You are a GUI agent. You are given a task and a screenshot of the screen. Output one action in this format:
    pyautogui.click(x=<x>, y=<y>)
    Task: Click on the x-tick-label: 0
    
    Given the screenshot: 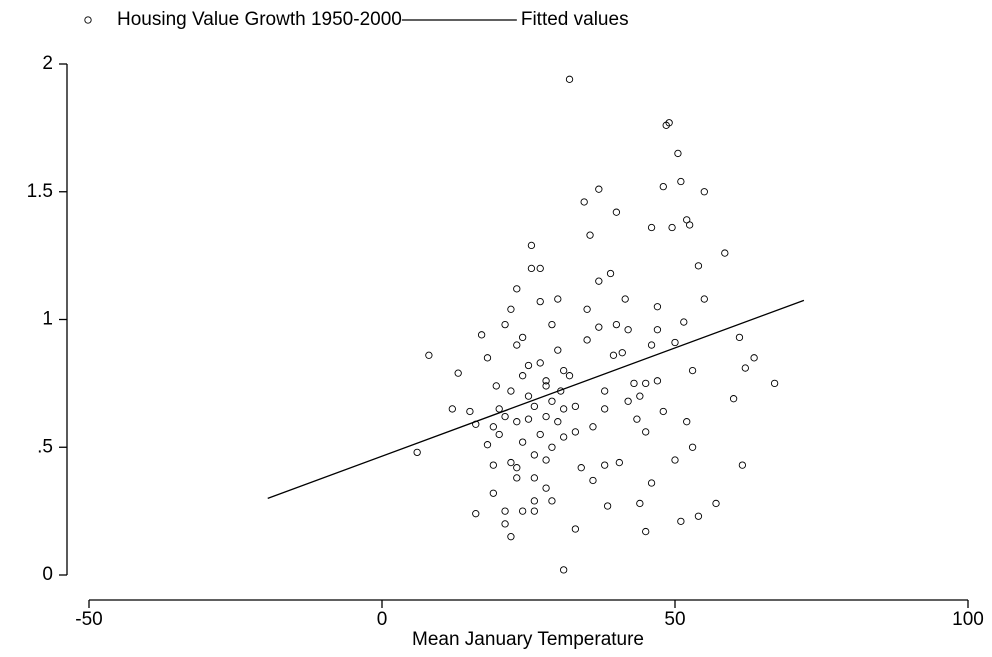 What is the action you would take?
    pyautogui.click(x=382, y=619)
    